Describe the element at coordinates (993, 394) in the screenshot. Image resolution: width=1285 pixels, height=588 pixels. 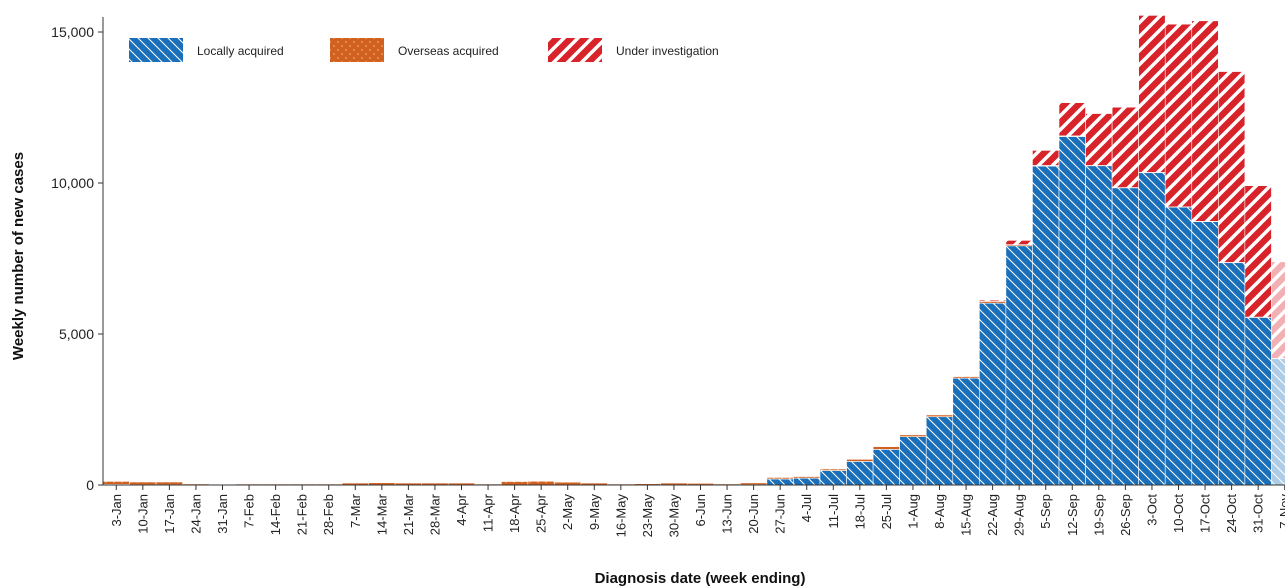
I see `bar-locally-acquired-22-Aug` at that location.